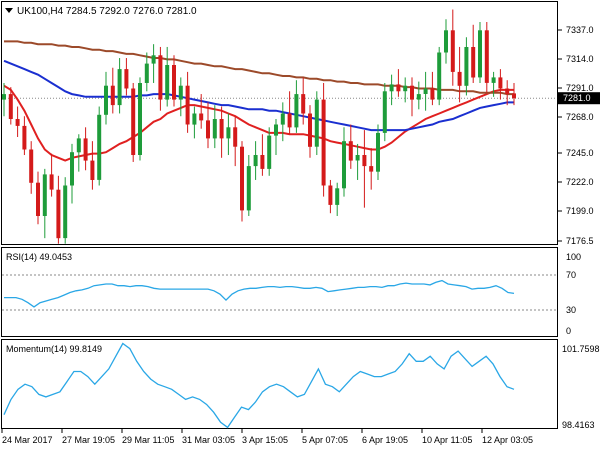 The width and height of the screenshot is (600, 455). What do you see at coordinates (88, 440) in the screenshot?
I see `time-tick-label: 27 Mar 19:05` at bounding box center [88, 440].